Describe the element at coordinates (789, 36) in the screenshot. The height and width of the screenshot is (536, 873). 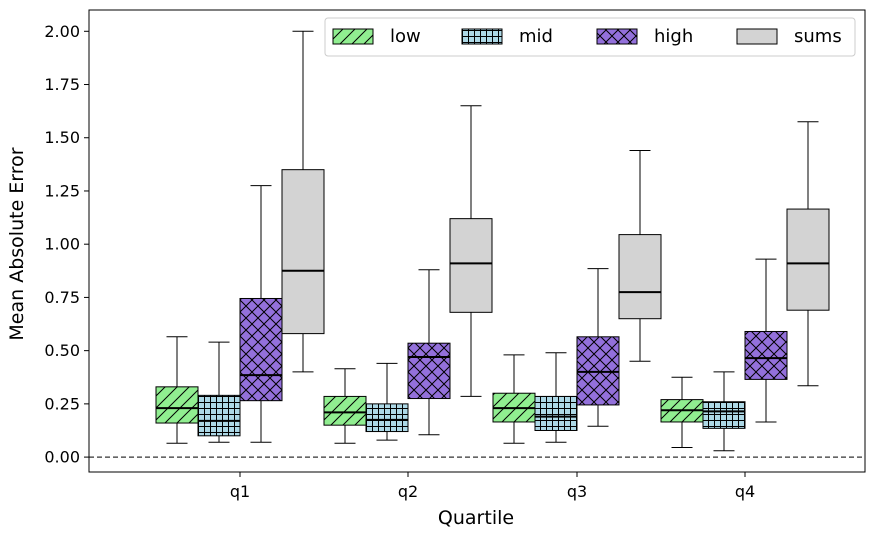
I see `legend-entry-sums: sums` at that location.